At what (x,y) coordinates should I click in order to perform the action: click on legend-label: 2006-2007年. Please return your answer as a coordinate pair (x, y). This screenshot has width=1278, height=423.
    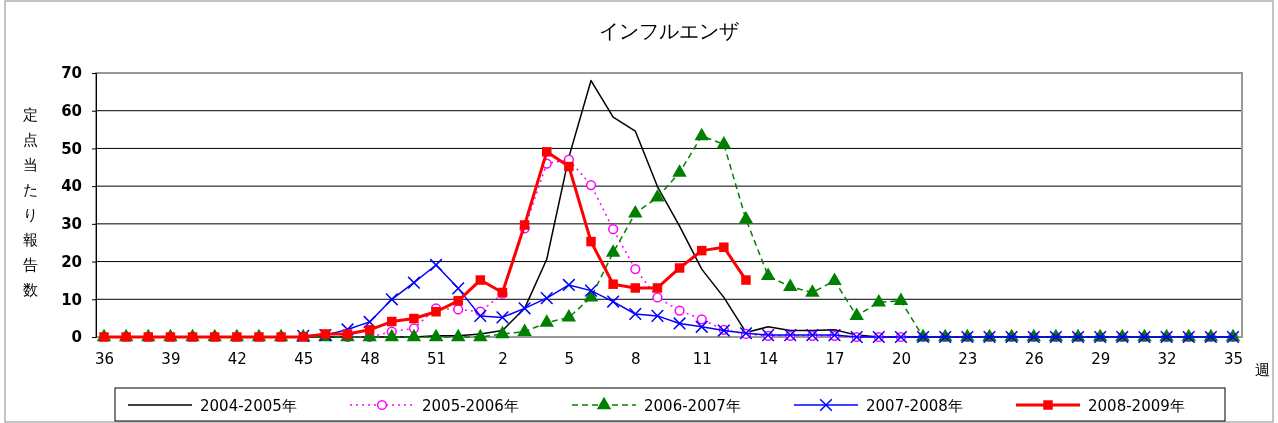
    Looking at the image, I should click on (692, 406).